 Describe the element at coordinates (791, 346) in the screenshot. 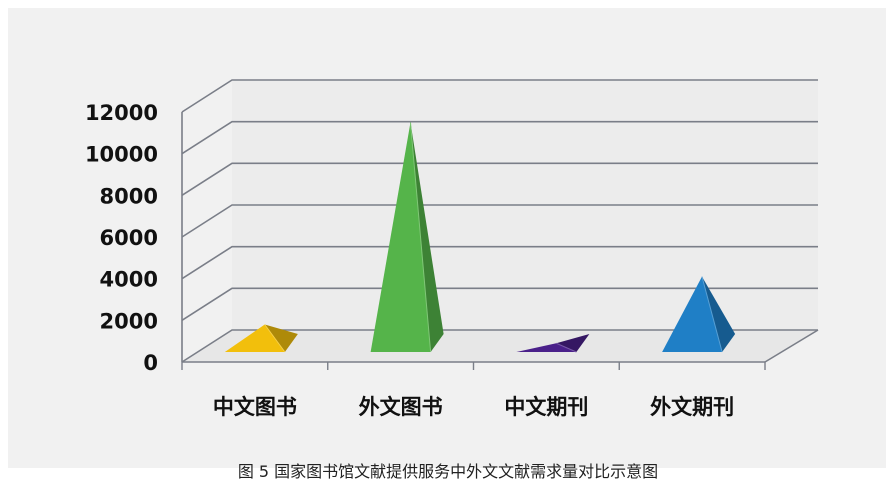

I see `floor-edge` at that location.